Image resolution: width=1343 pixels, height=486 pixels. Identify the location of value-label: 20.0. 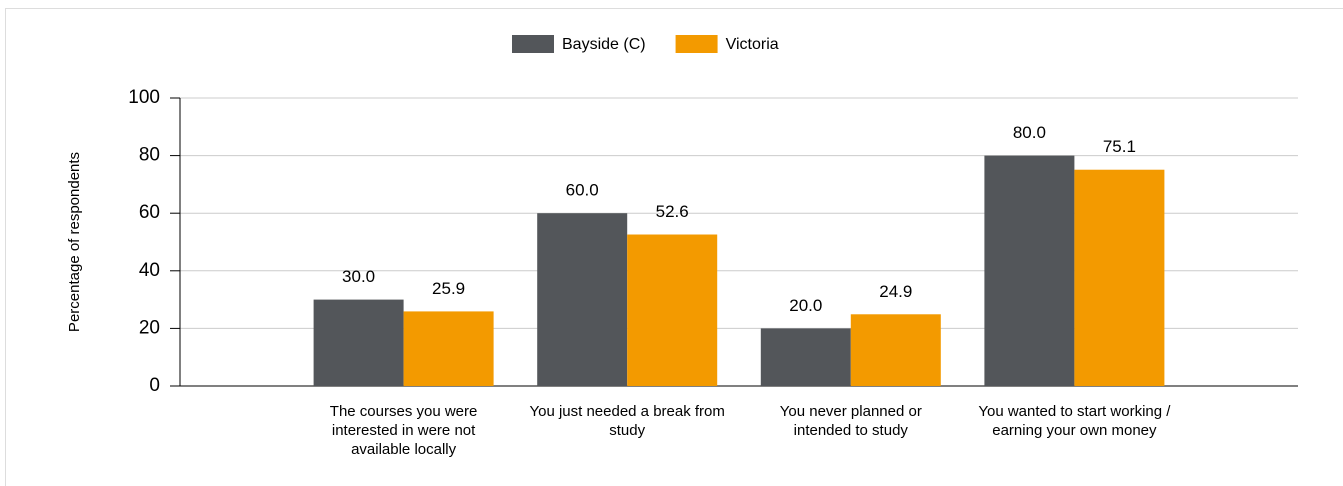
(805, 305).